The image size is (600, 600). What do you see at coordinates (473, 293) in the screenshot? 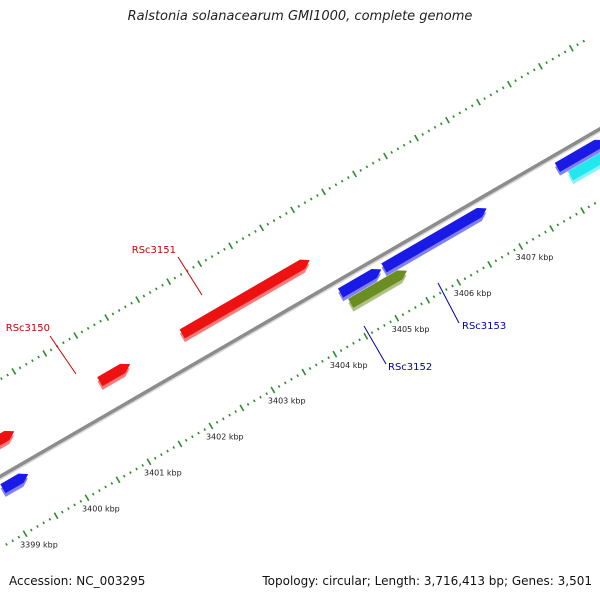
I see `scale-label: 3406 kbp` at bounding box center [473, 293].